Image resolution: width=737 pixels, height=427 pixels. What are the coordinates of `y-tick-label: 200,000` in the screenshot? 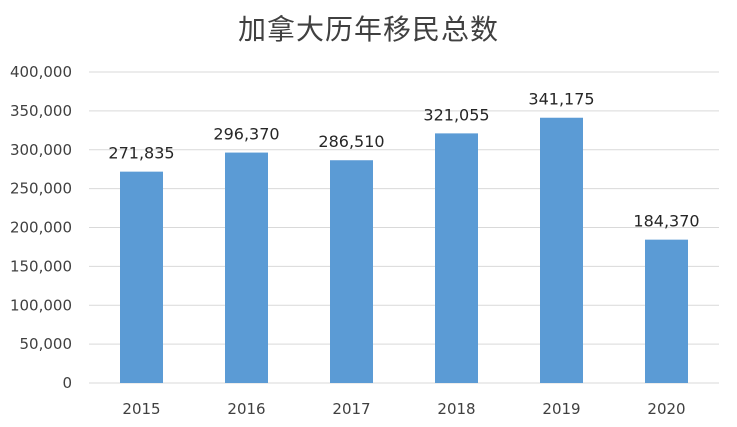 It's located at (41, 228).